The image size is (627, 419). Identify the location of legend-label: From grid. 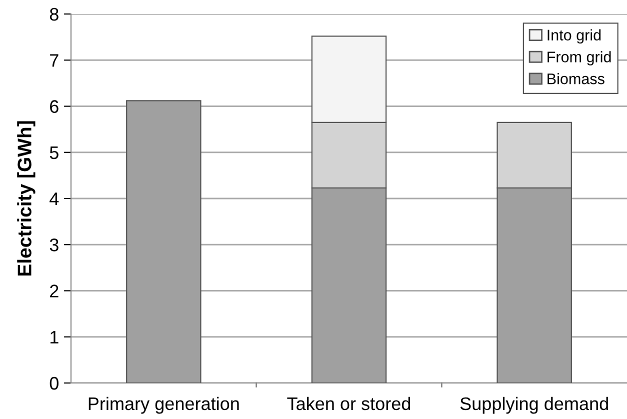
(579, 58).